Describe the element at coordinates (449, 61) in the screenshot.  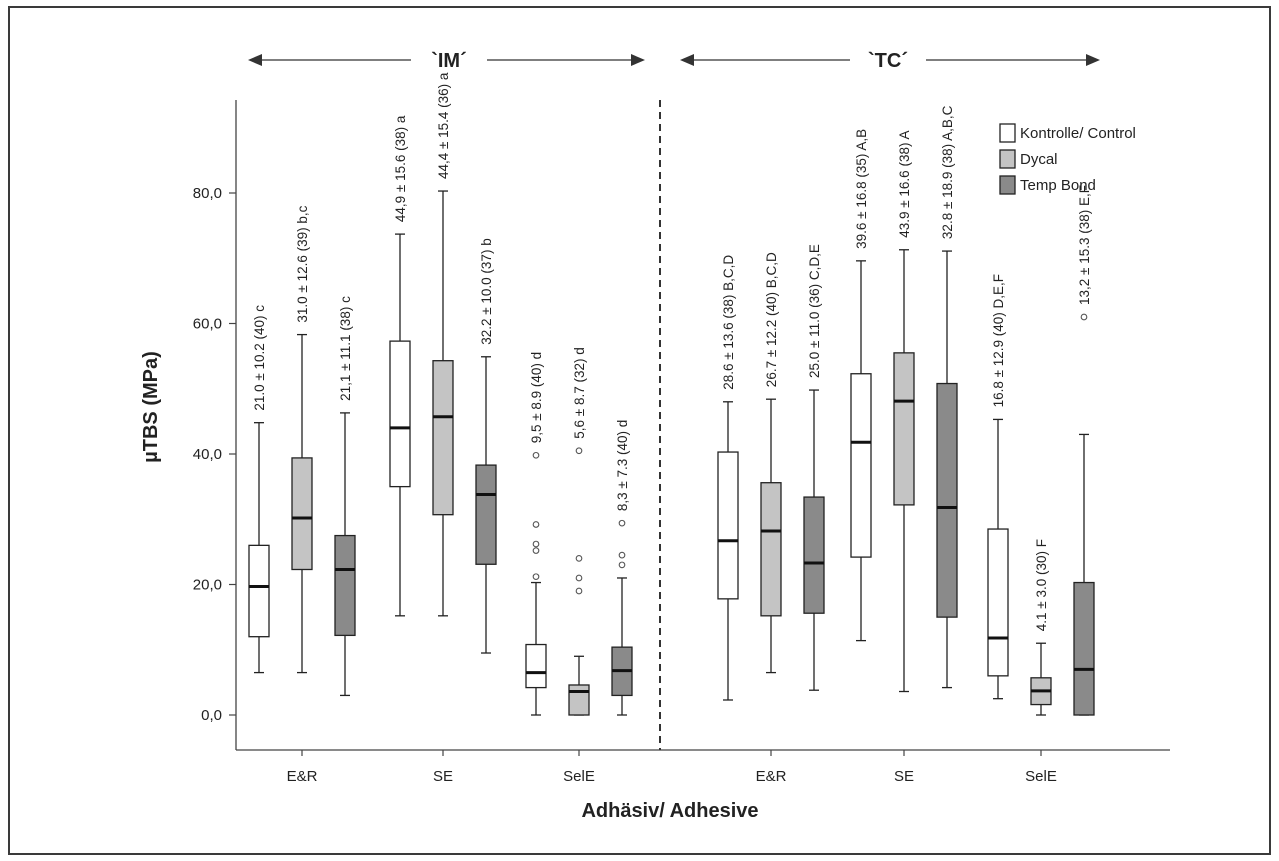
I see `group-label: `IM´` at that location.